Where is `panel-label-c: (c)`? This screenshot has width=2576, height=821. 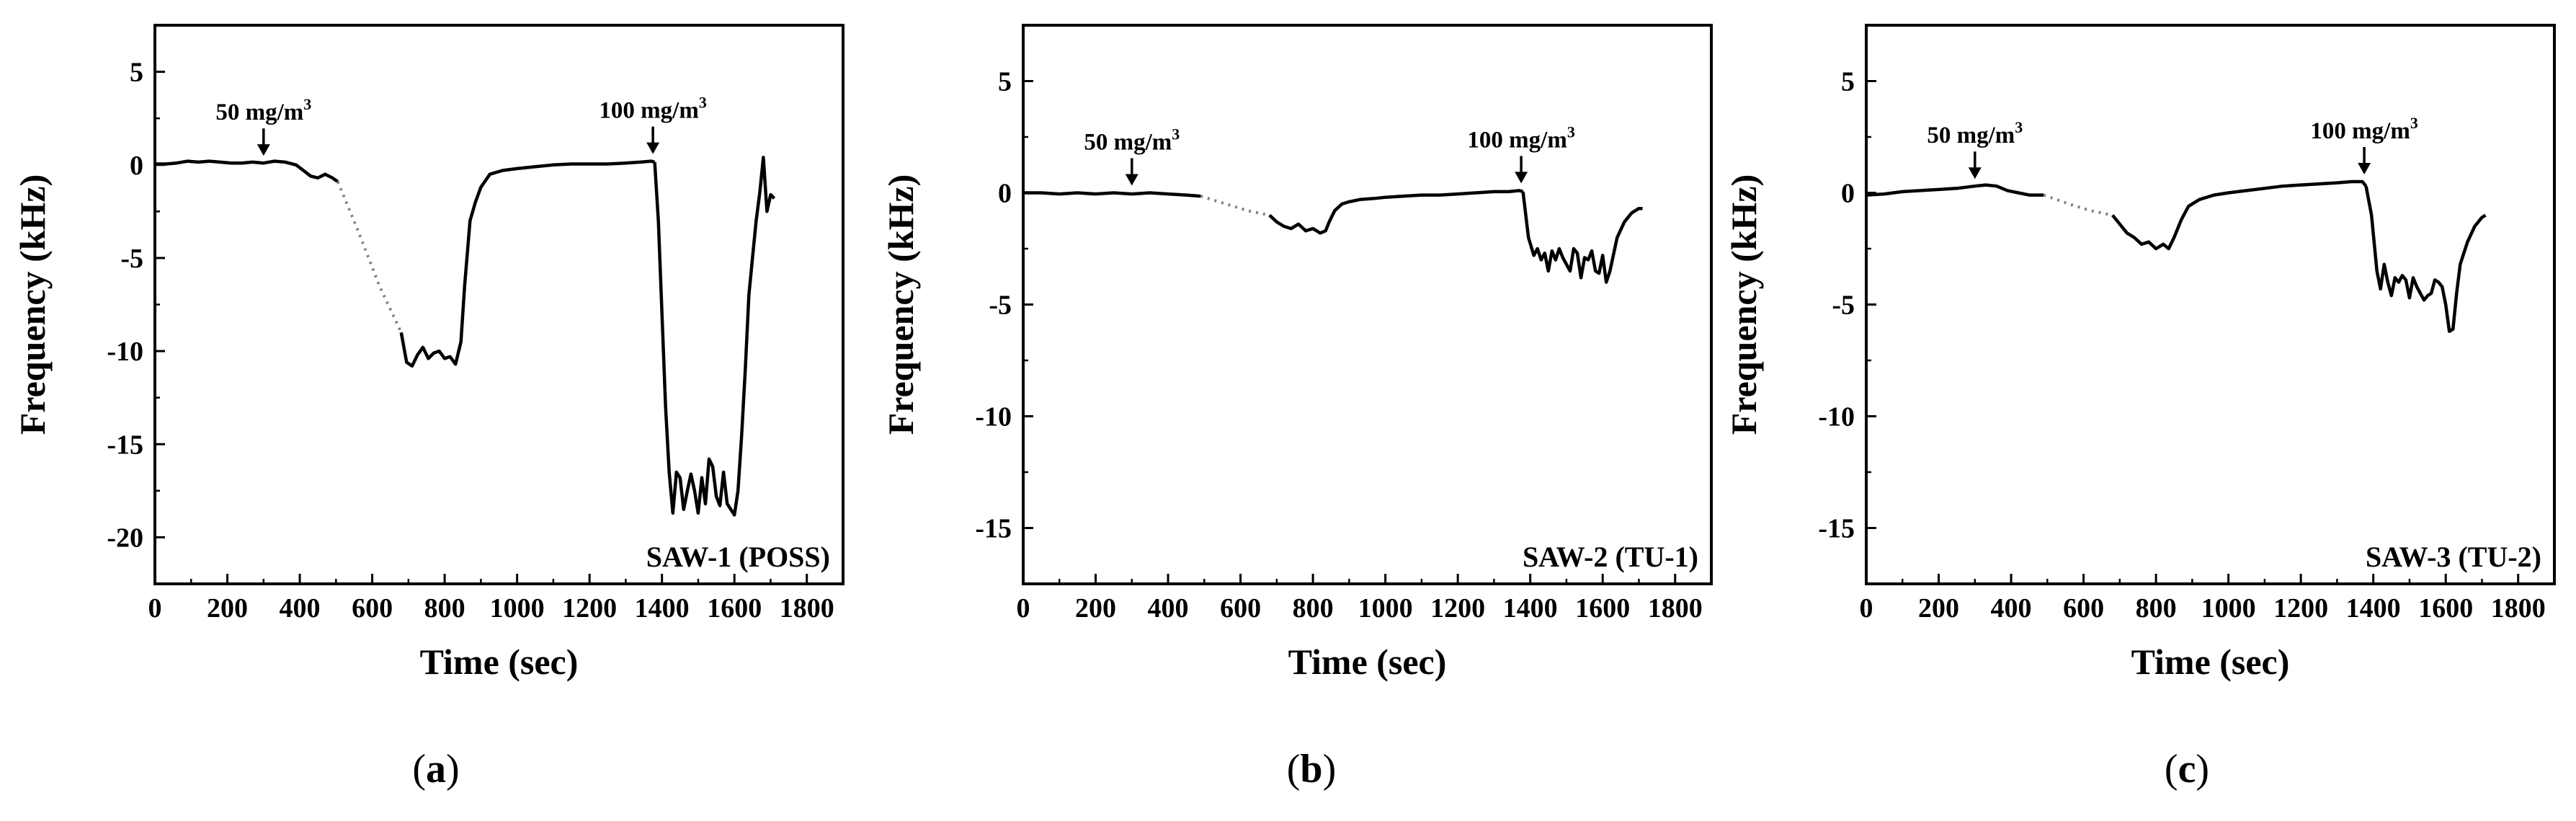 panel-label-c: (c) is located at coordinates (2187, 769).